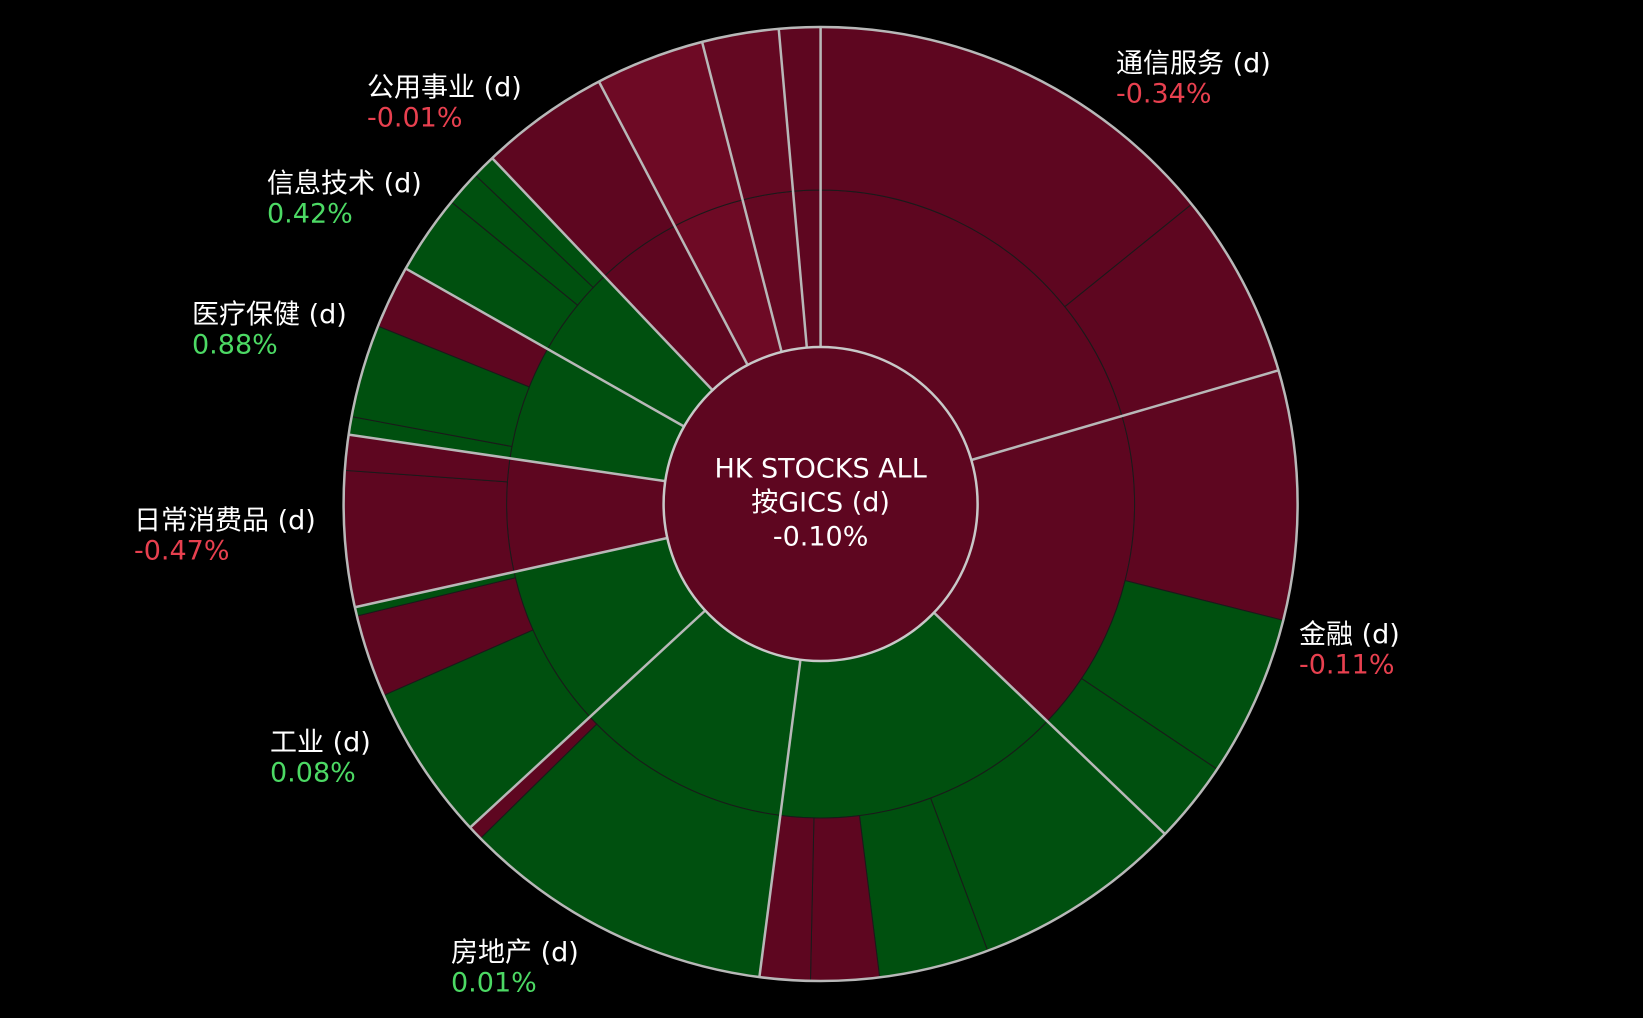  I want to click on sector-label: 房地产 (d), so click(515, 953).